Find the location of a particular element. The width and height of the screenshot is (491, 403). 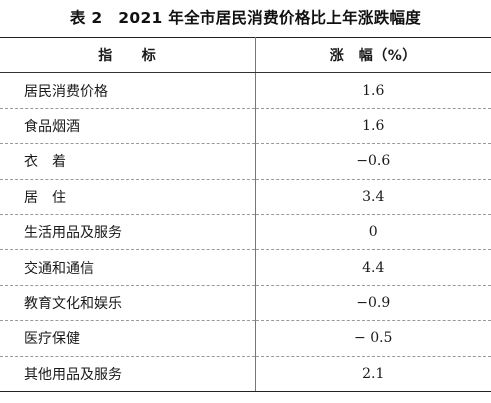

table-row: 居民消费价格 1.6 is located at coordinates (245, 90).